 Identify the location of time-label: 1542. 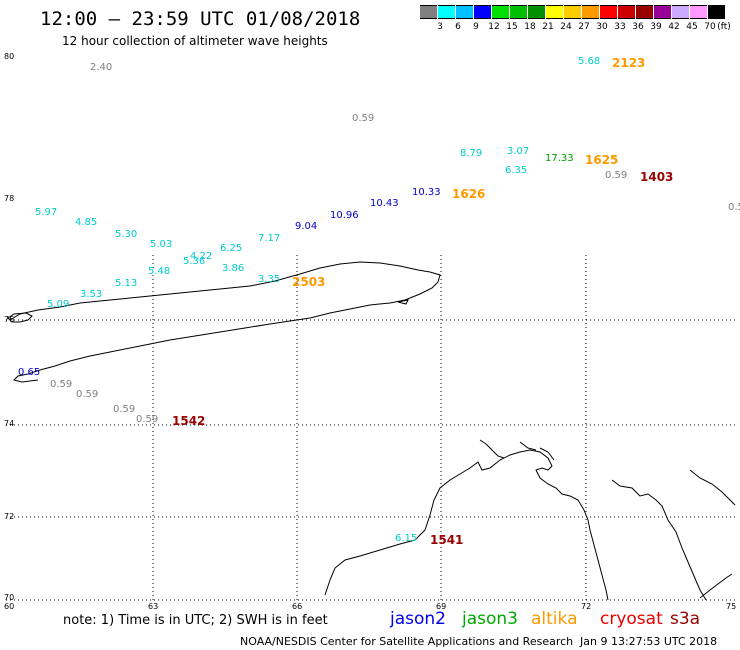
(189, 421).